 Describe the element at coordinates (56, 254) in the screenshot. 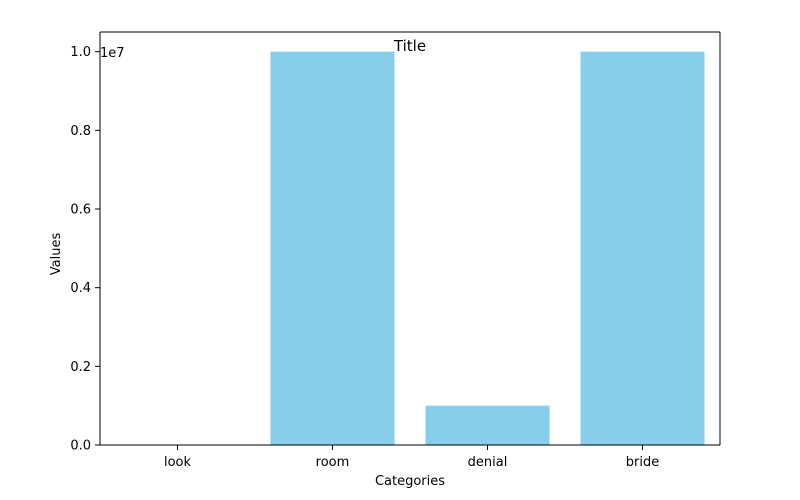

I see `y-axis-label: Values` at that location.